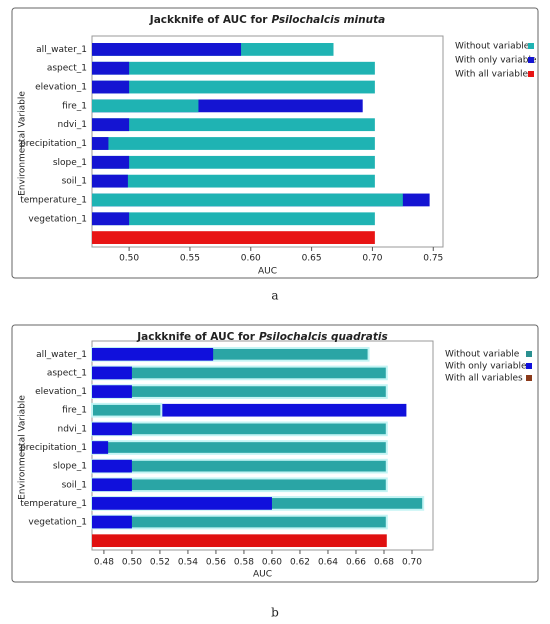  I want to click on x-tick-label: 0.75, so click(433, 259).